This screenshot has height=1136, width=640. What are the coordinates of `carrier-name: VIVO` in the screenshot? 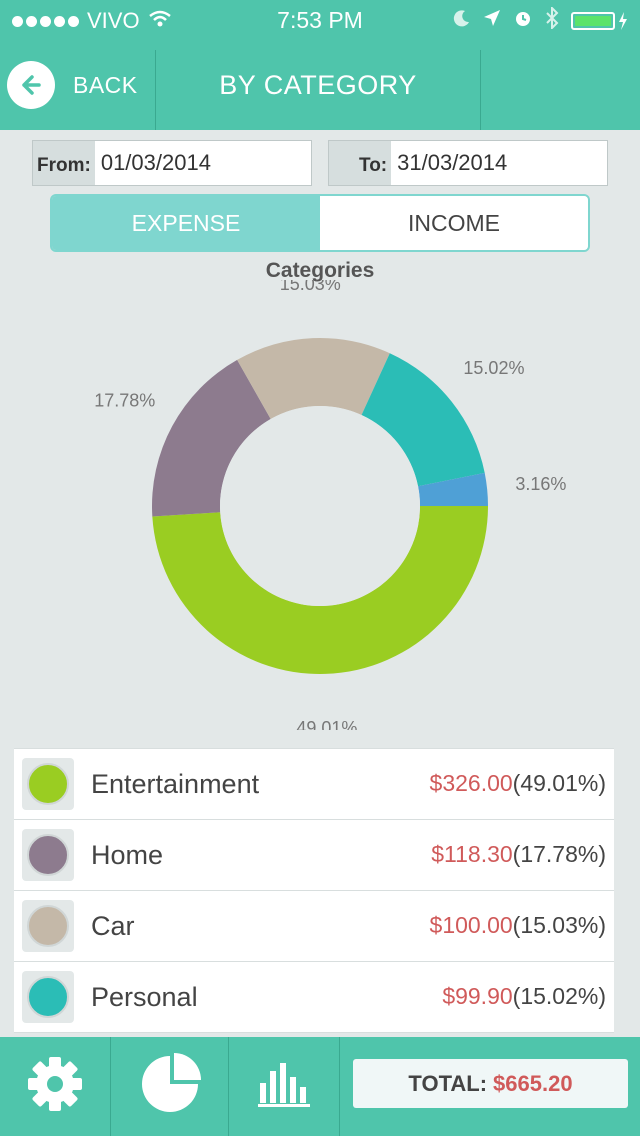 It's located at (113, 20).